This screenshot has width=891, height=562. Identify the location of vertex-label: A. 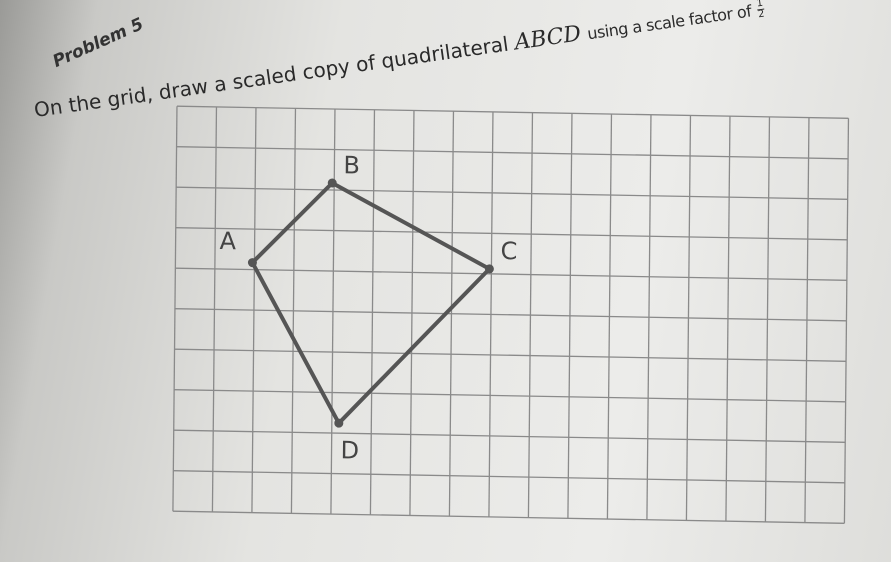
(227, 241).